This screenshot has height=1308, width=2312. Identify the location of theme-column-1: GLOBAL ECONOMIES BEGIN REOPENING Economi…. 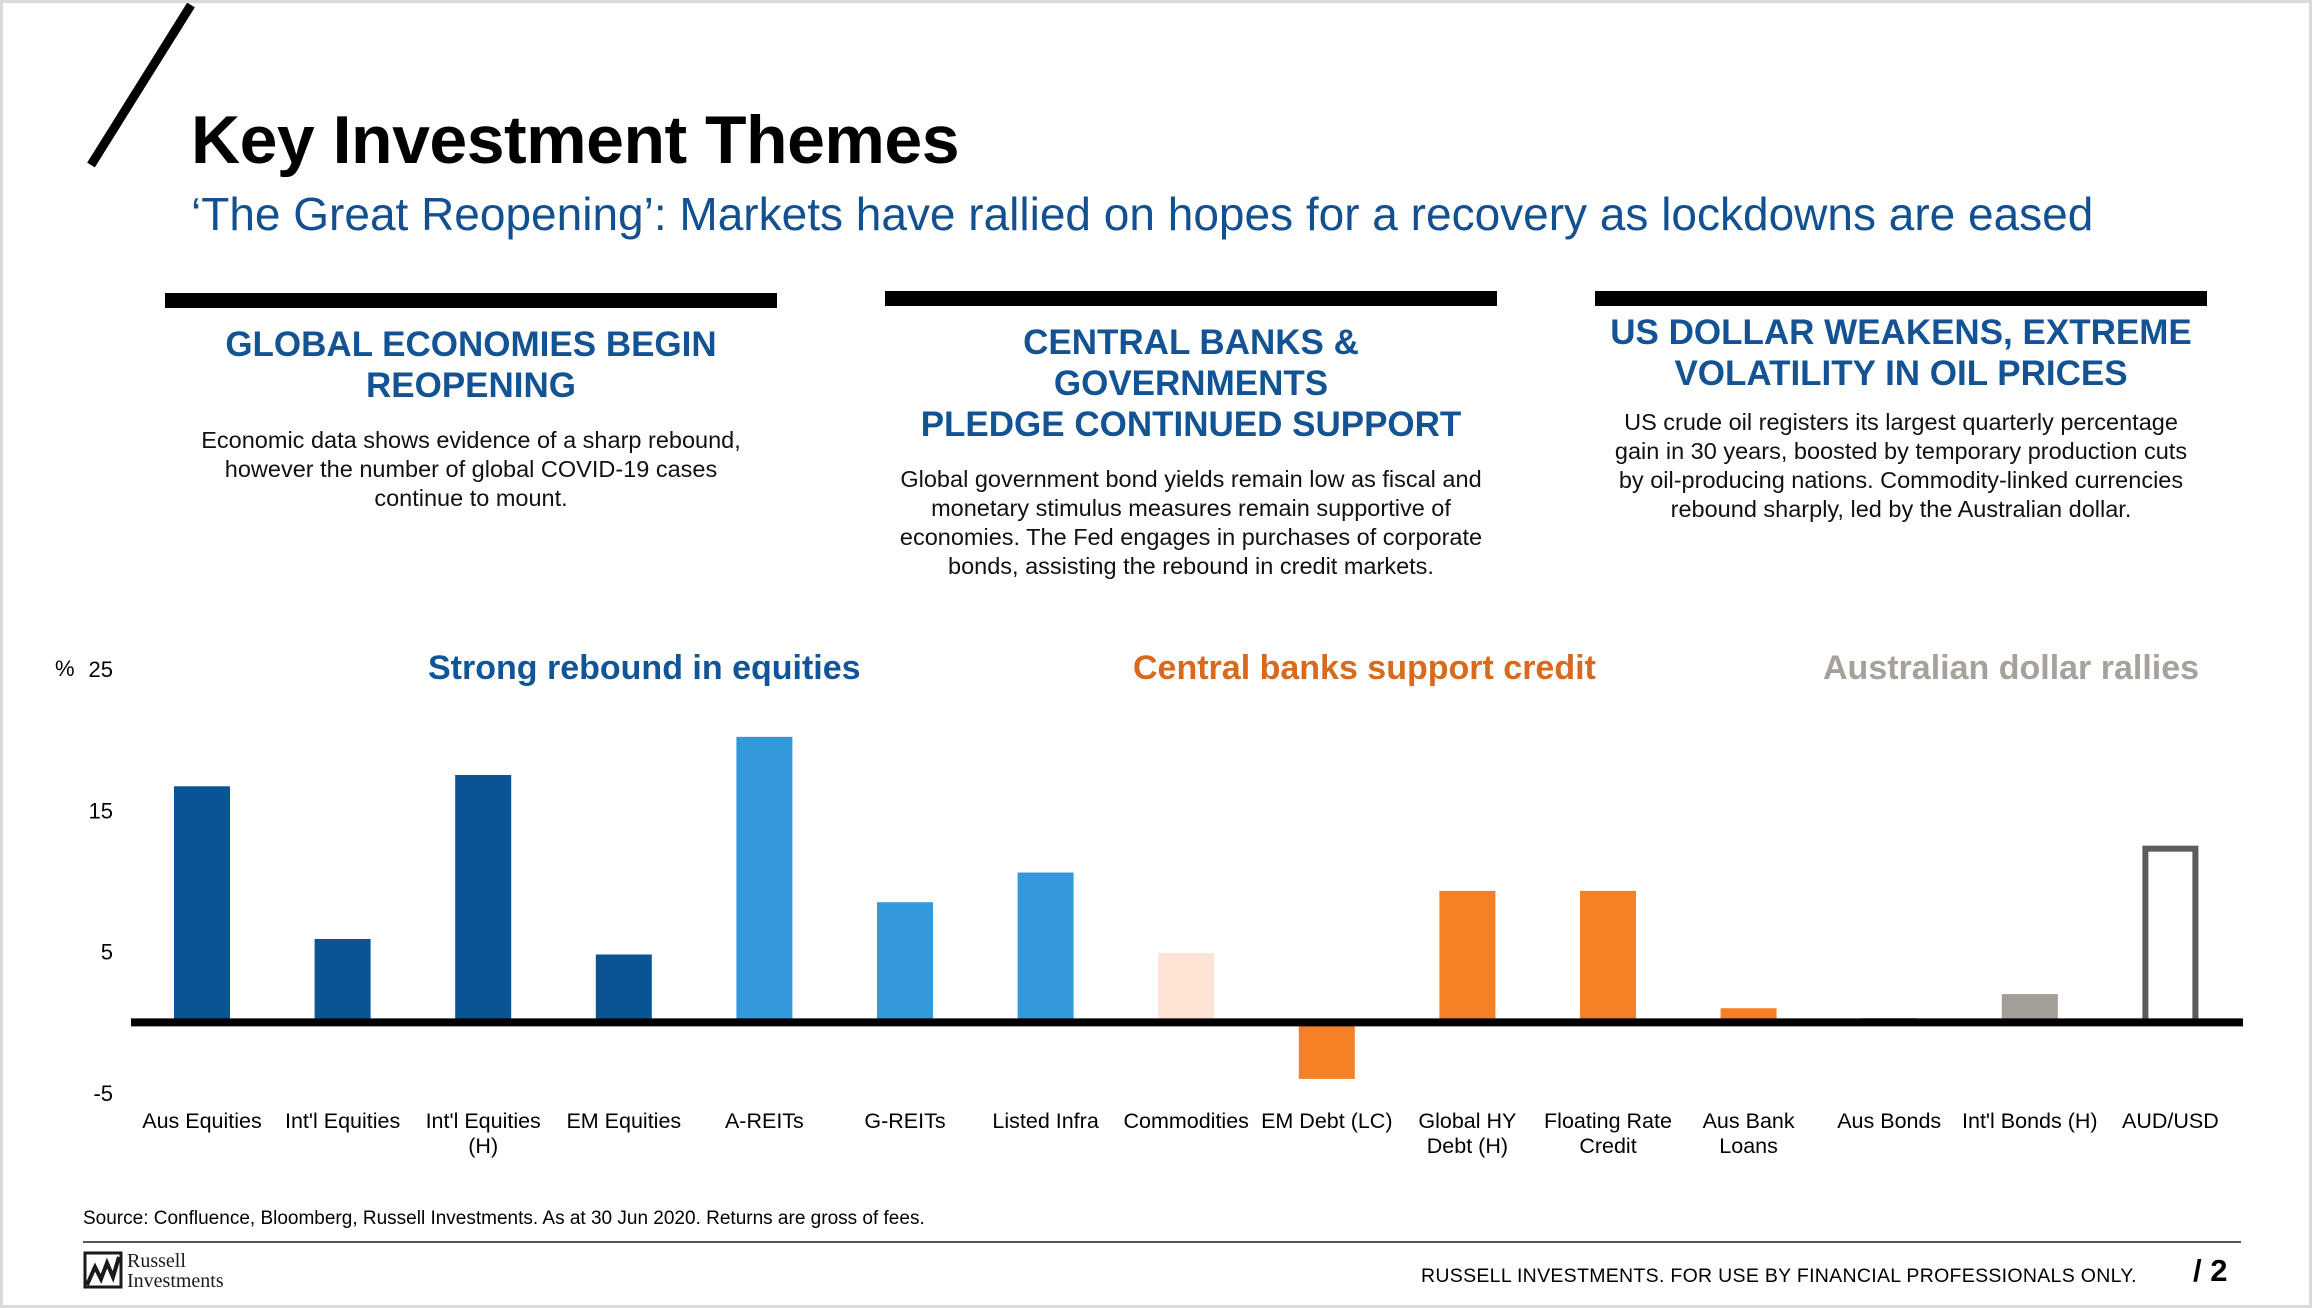
(471, 403).